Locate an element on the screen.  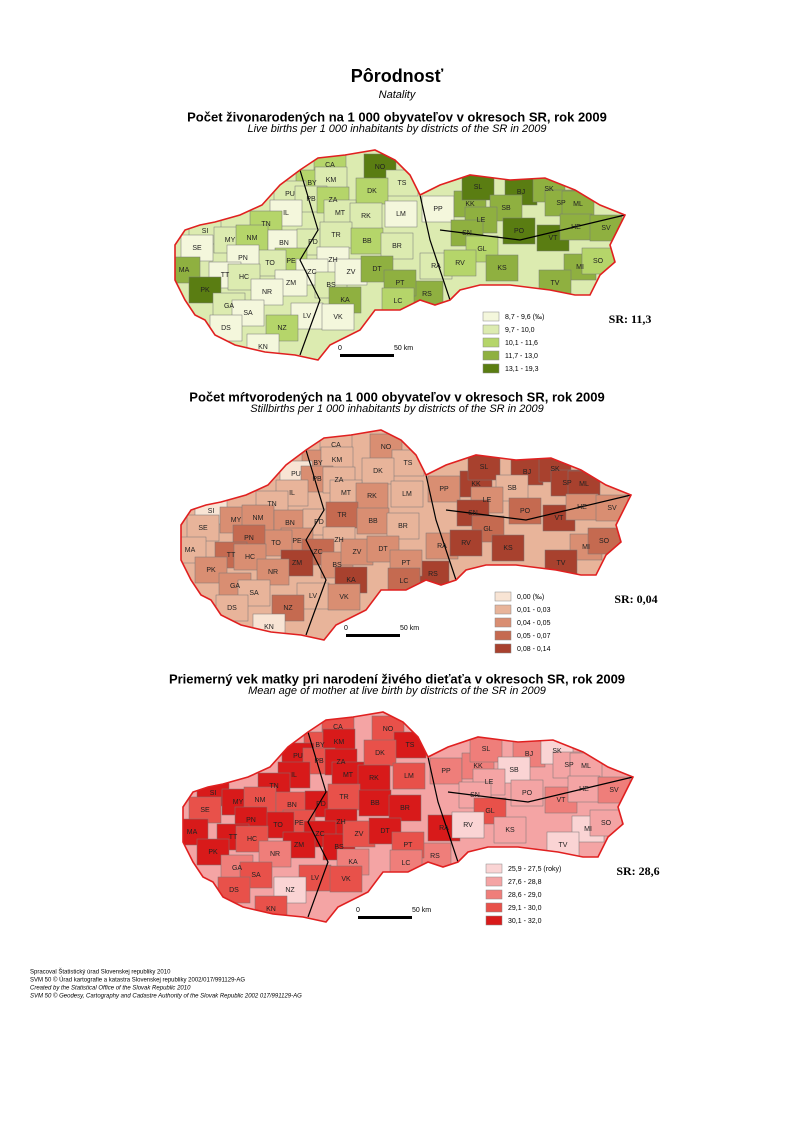
districts is located at coordinates (408, 817).